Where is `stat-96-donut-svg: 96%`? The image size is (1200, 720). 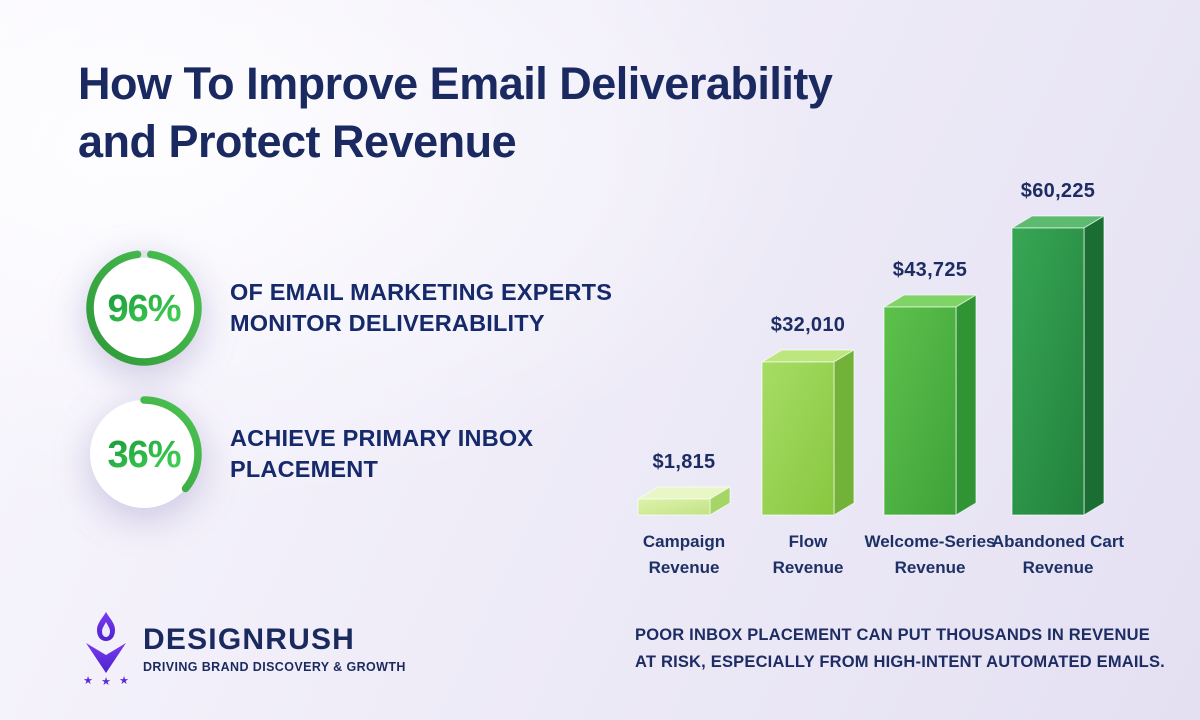
stat-96-donut-svg: 96% is located at coordinates (144, 308).